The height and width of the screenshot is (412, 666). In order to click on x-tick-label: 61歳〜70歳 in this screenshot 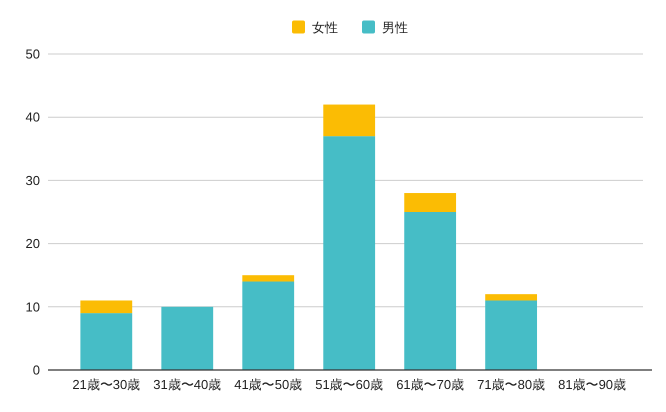, I will do `click(430, 384)`.